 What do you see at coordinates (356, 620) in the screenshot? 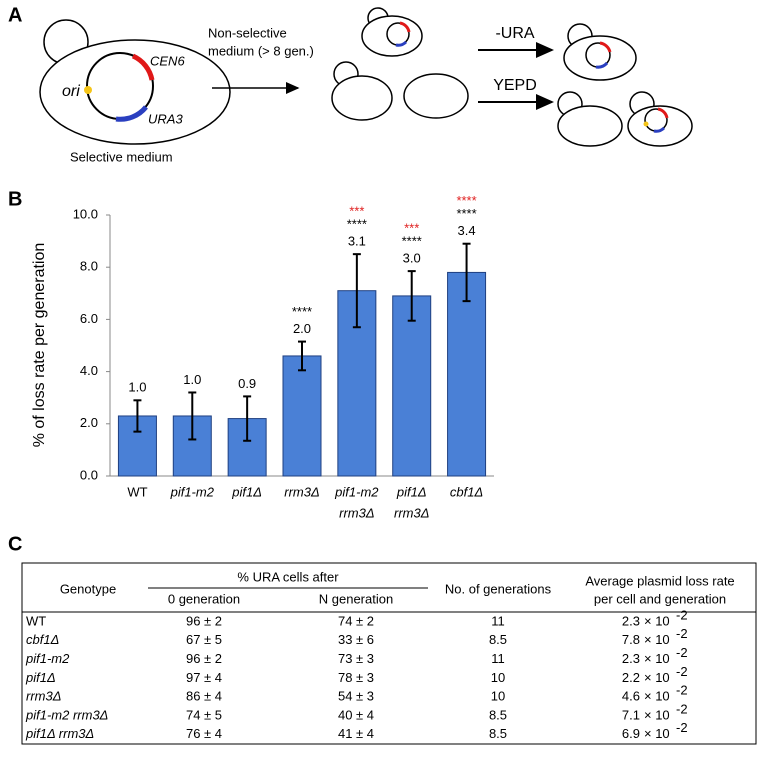
I see `cell: 74 ± 2` at bounding box center [356, 620].